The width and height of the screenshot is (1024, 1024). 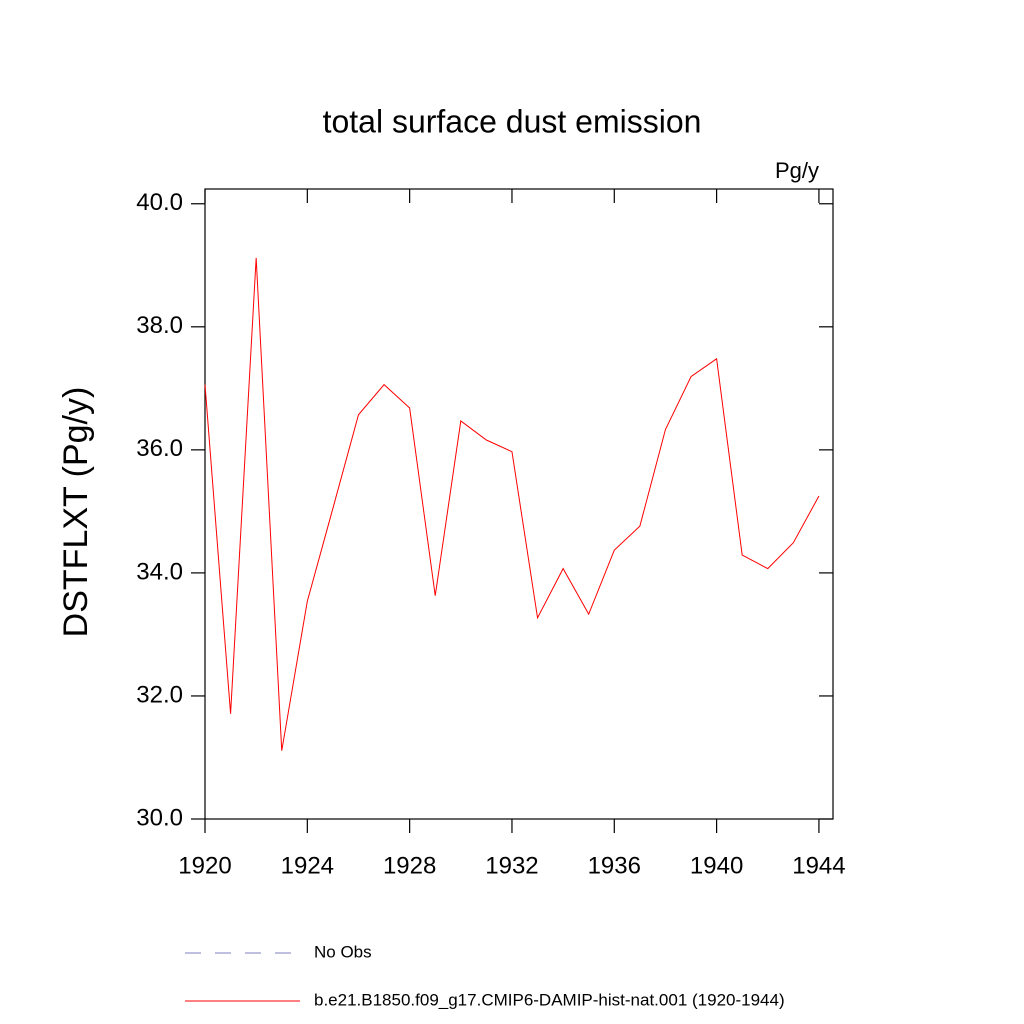 I want to click on y-tick-label: 36.0, so click(x=159, y=448).